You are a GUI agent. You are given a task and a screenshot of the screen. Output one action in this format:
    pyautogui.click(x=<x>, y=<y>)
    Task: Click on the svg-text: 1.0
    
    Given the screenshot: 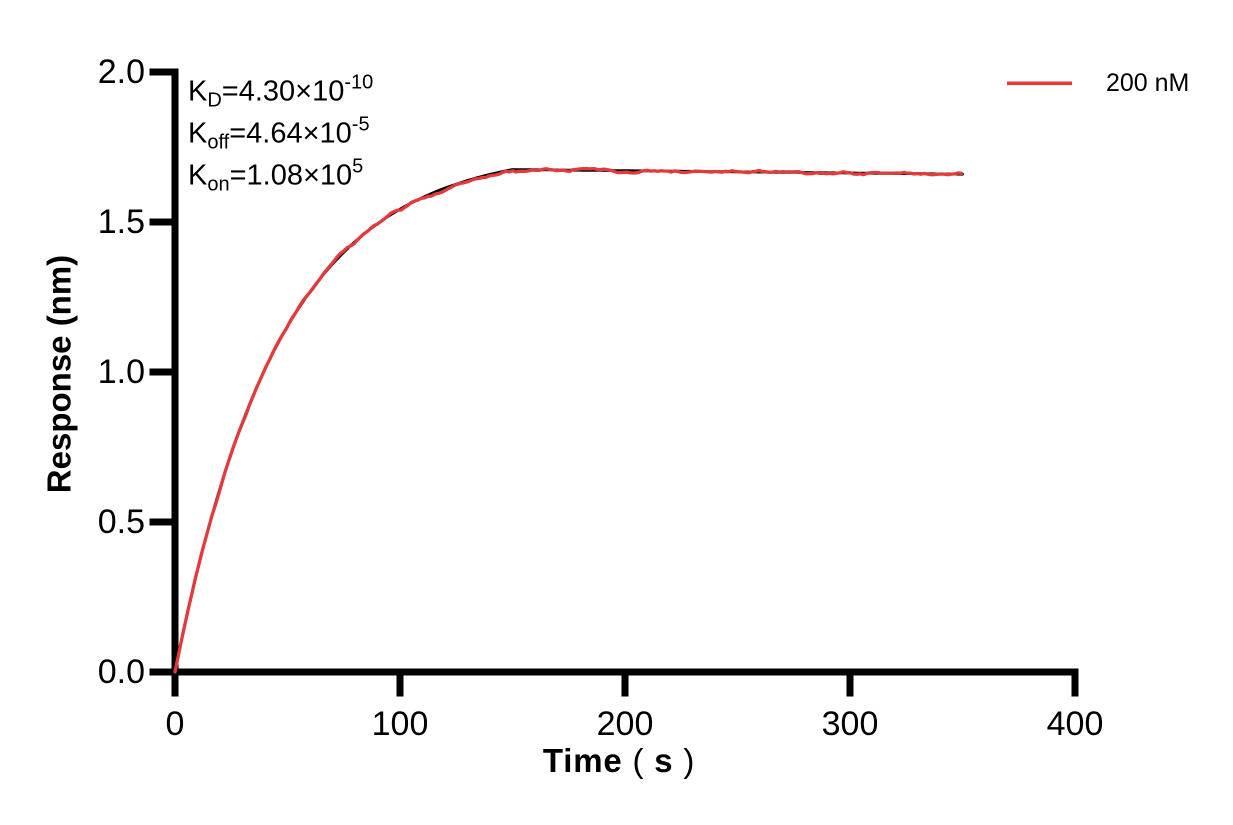 What is the action you would take?
    pyautogui.click(x=121, y=372)
    